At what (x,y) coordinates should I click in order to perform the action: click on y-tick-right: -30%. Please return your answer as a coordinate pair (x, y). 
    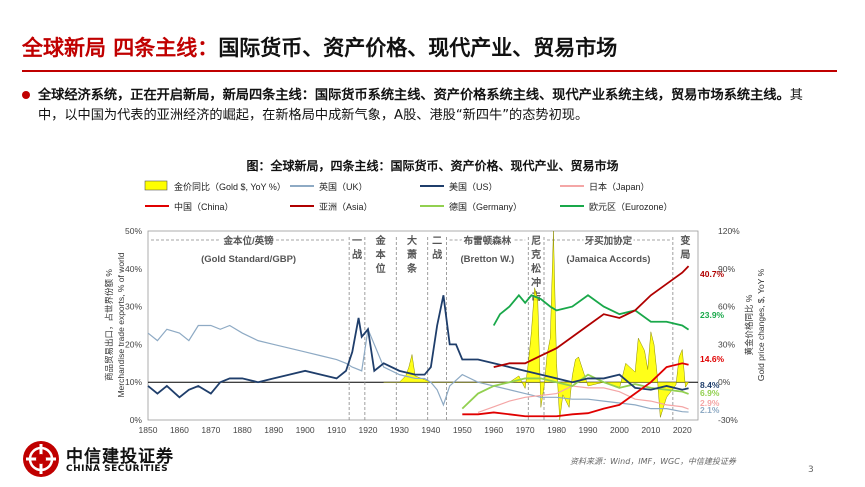
    Looking at the image, I should click on (728, 420).